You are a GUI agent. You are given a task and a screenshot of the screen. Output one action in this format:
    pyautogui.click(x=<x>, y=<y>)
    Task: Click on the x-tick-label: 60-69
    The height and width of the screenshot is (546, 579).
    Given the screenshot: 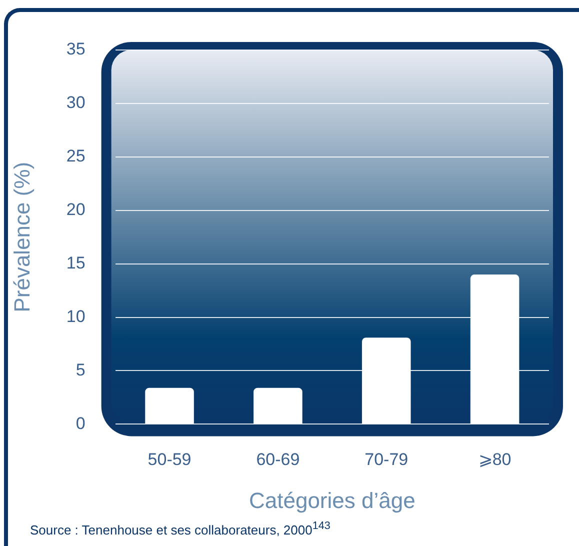 What is the action you would take?
    pyautogui.click(x=278, y=460)
    